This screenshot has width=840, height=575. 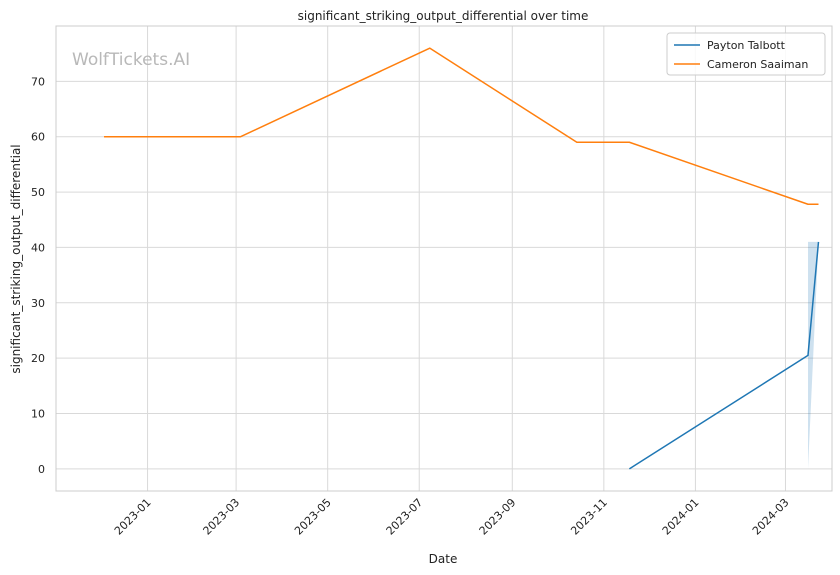 I want to click on x-tick-label: 2024-01, so click(x=681, y=517).